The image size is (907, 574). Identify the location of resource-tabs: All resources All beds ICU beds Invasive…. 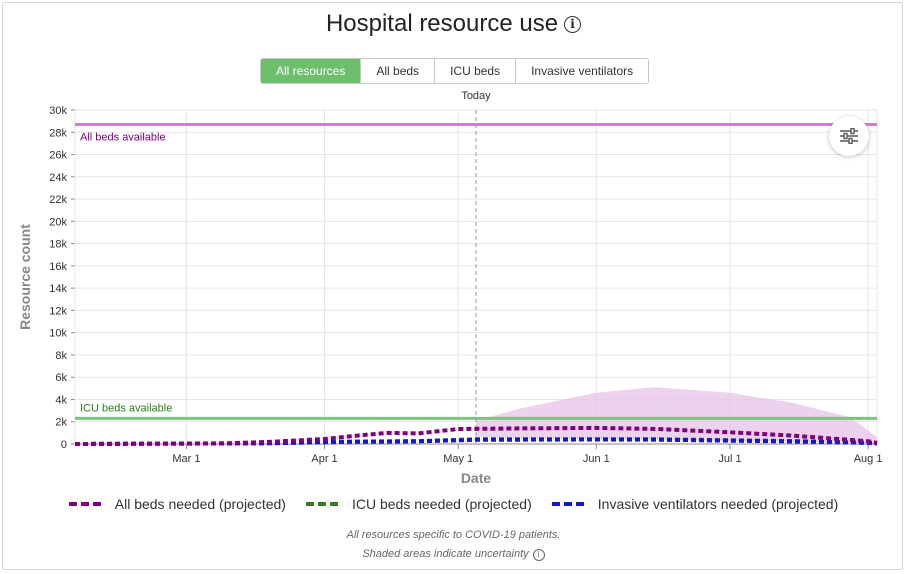
(455, 71).